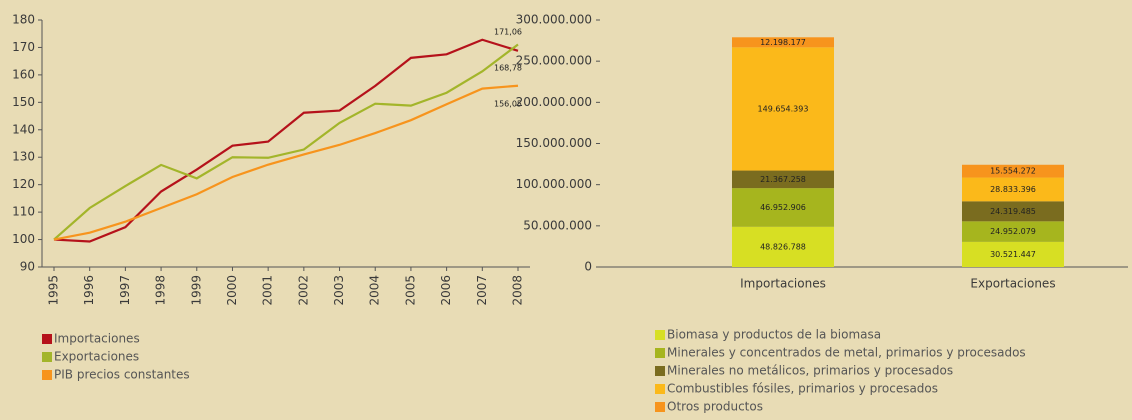 The height and width of the screenshot is (420, 1132). What do you see at coordinates (23, 157) in the screenshot?
I see `y-tick-label: 130` at bounding box center [23, 157].